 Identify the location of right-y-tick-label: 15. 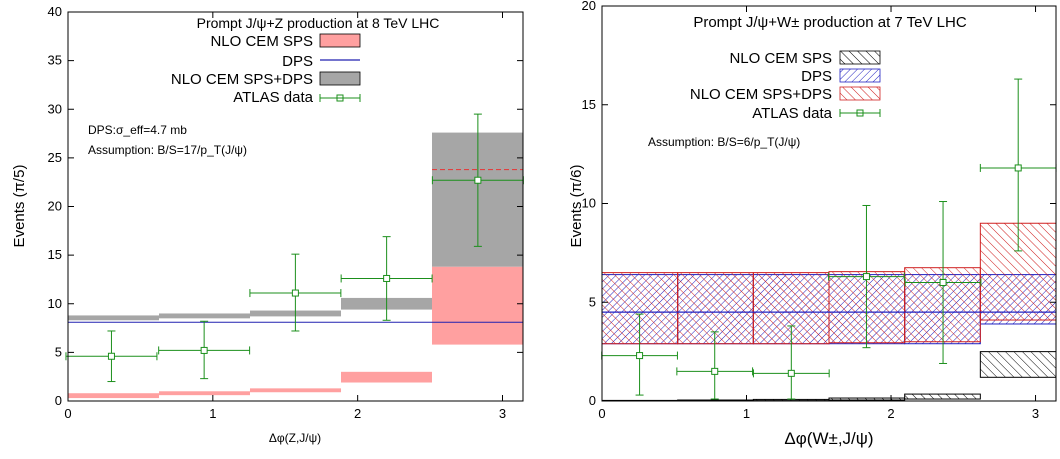
(589, 104).